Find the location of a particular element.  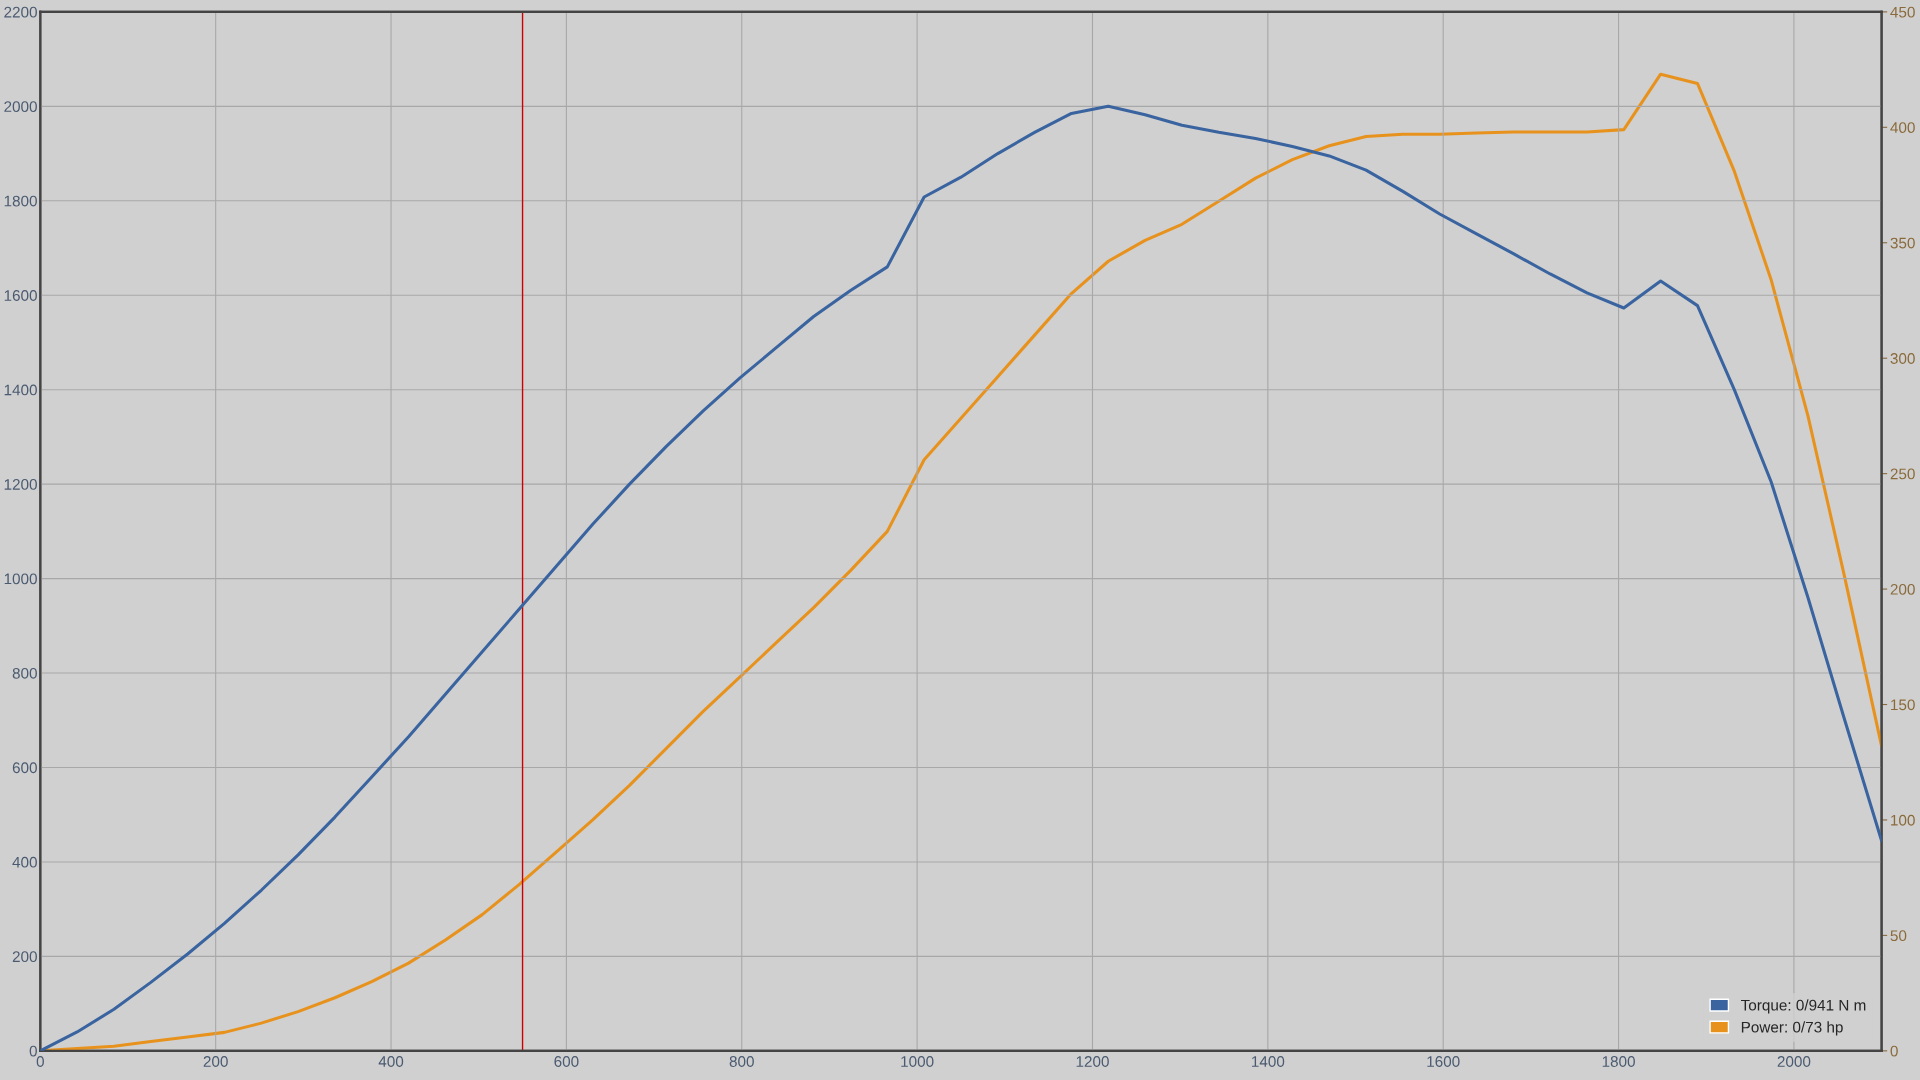

x-tick-label: 1600 is located at coordinates (1443, 1061).